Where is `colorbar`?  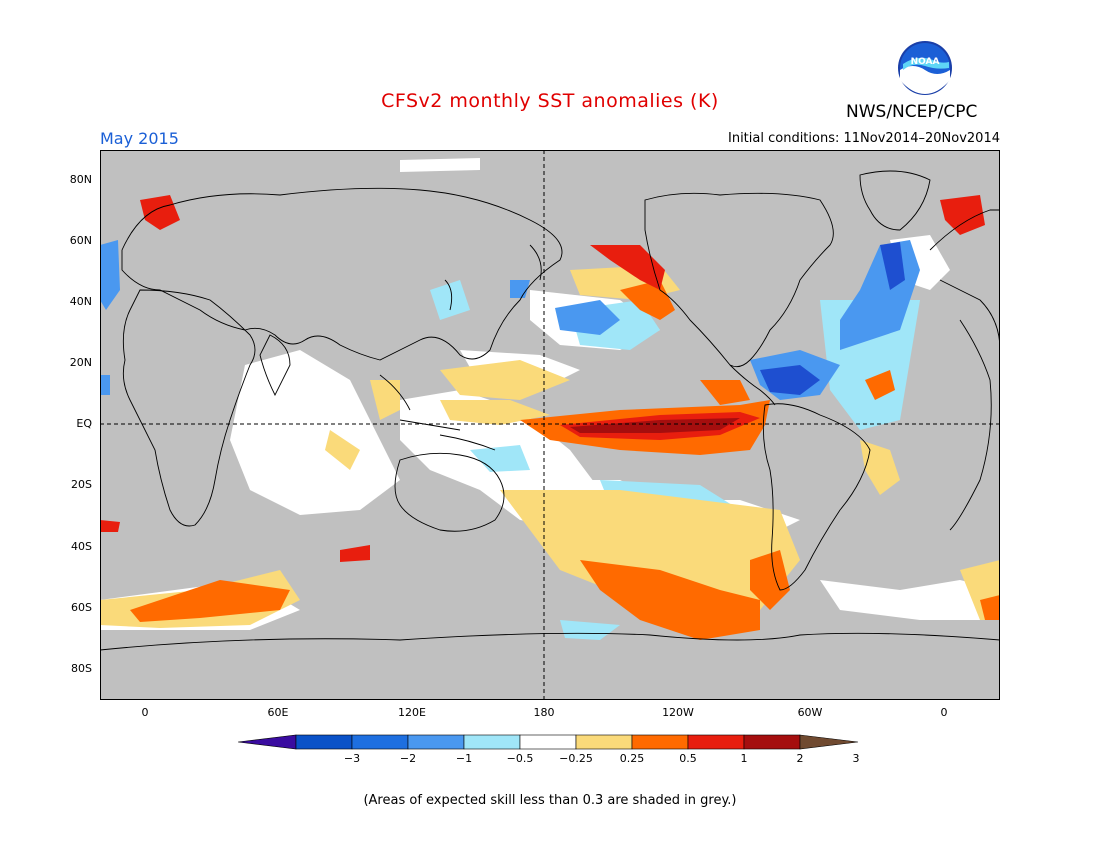 colorbar is located at coordinates (548, 742).